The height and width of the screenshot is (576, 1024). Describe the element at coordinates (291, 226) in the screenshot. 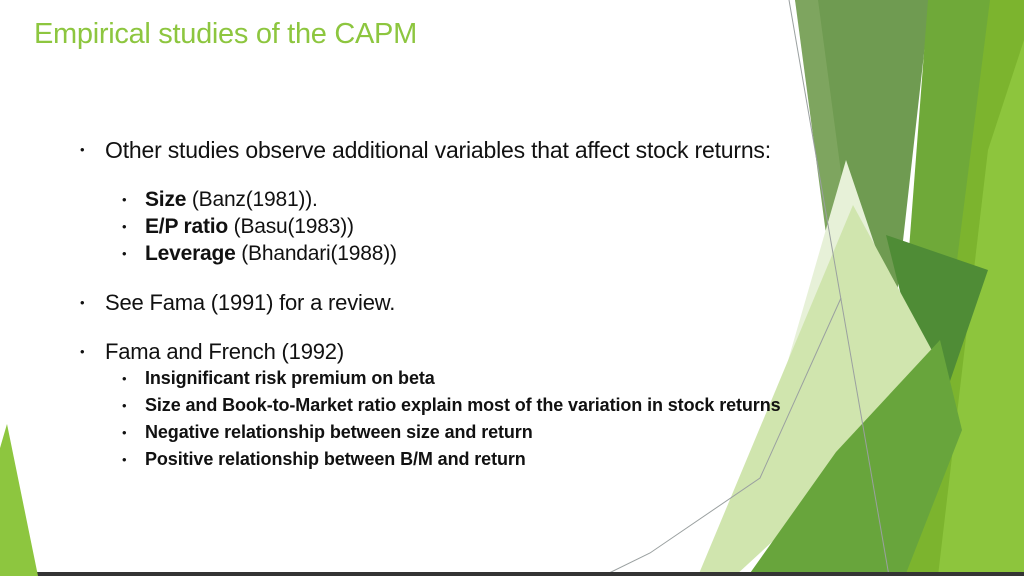

I see `study-citation: (Basu(1983))` at that location.